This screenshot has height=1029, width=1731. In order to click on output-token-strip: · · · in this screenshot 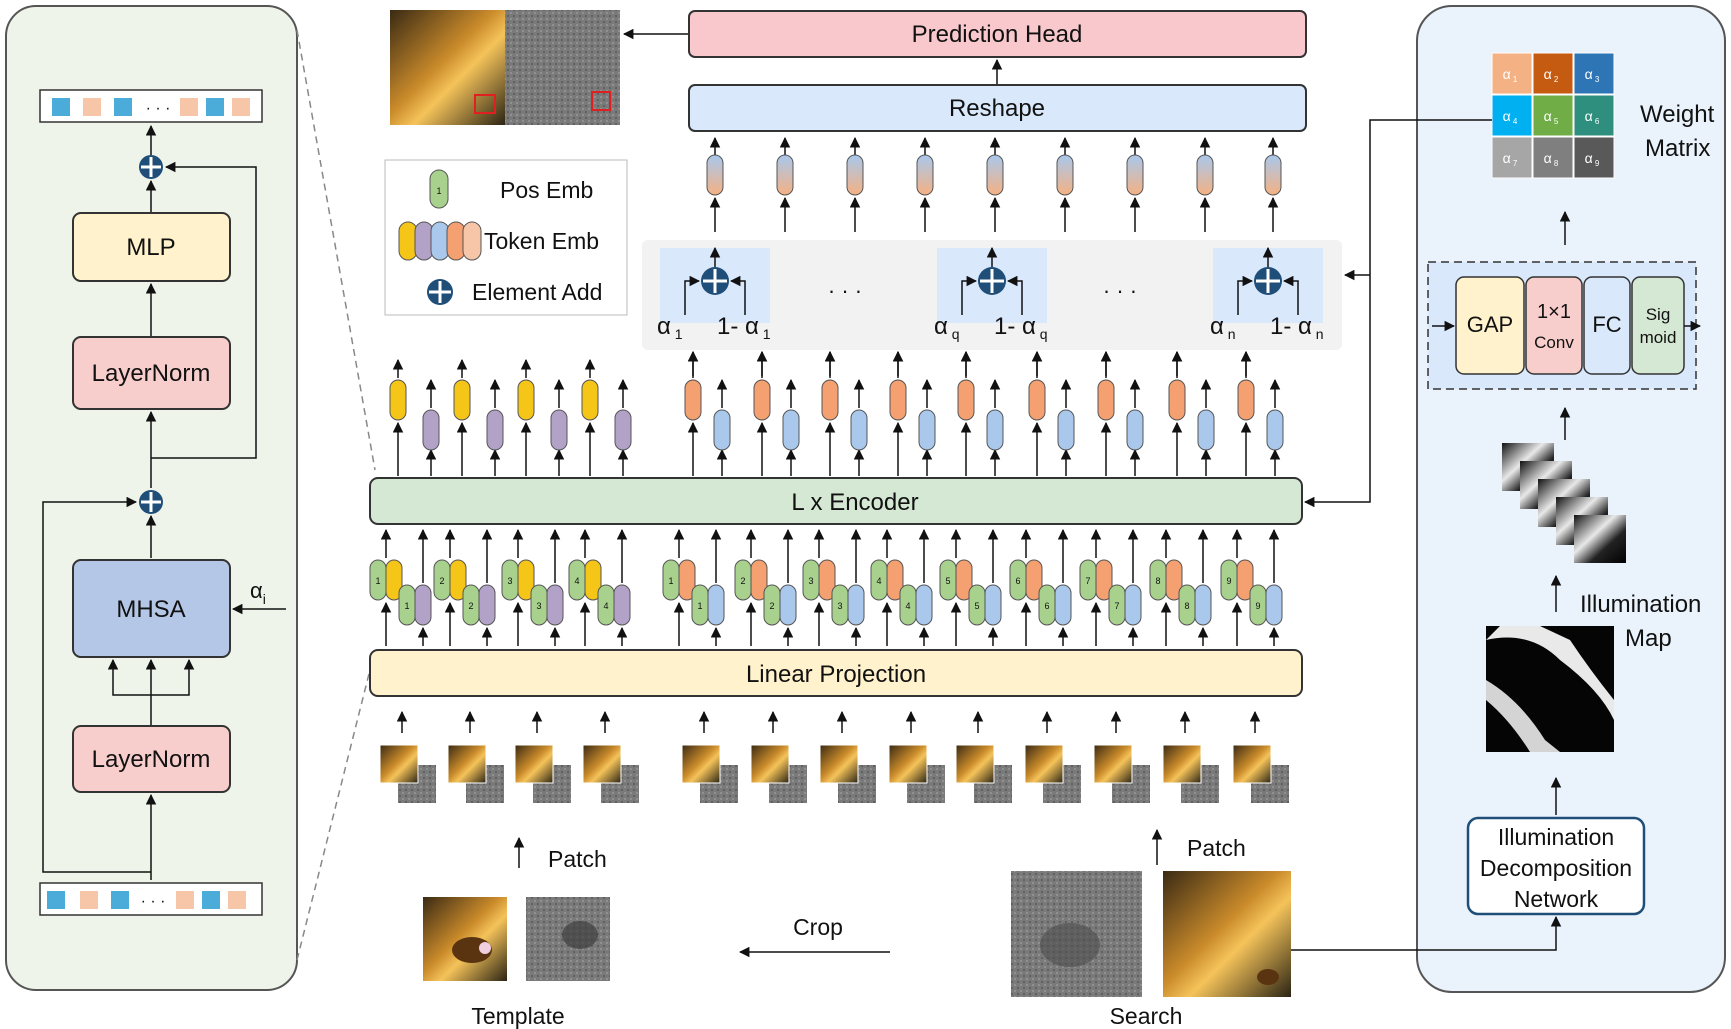, I will do `click(151, 106)`.